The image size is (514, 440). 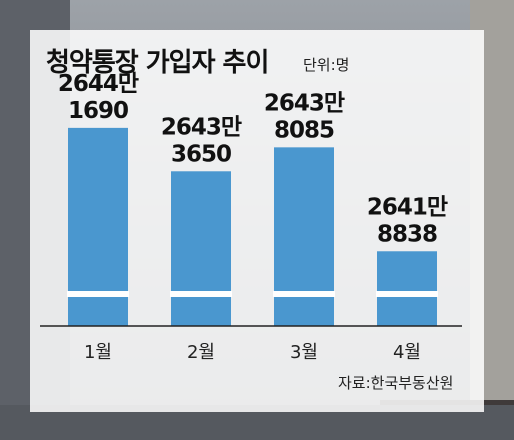 I want to click on chart-title: 청약통장 가입자 추이, so click(x=157, y=63).